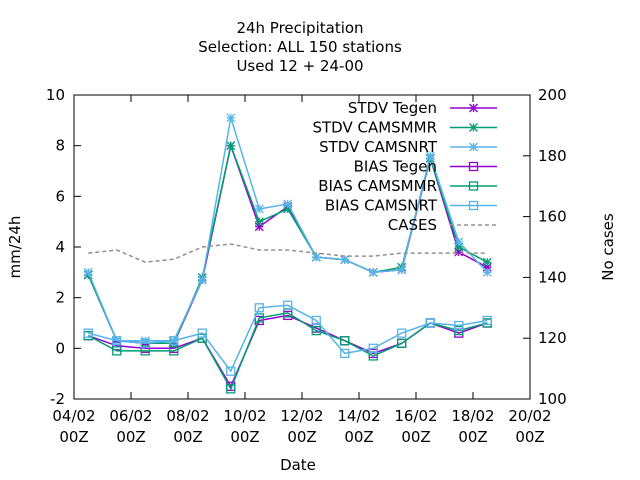  What do you see at coordinates (552, 277) in the screenshot?
I see `y2-tick-label: 140` at bounding box center [552, 277].